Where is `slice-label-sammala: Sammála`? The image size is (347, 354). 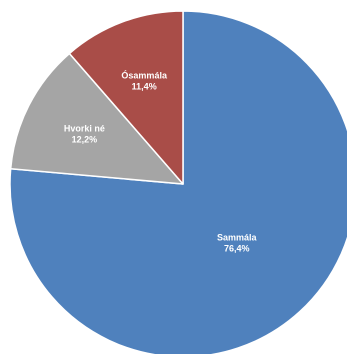 slice-label-sammala: Sammála is located at coordinates (237, 238).